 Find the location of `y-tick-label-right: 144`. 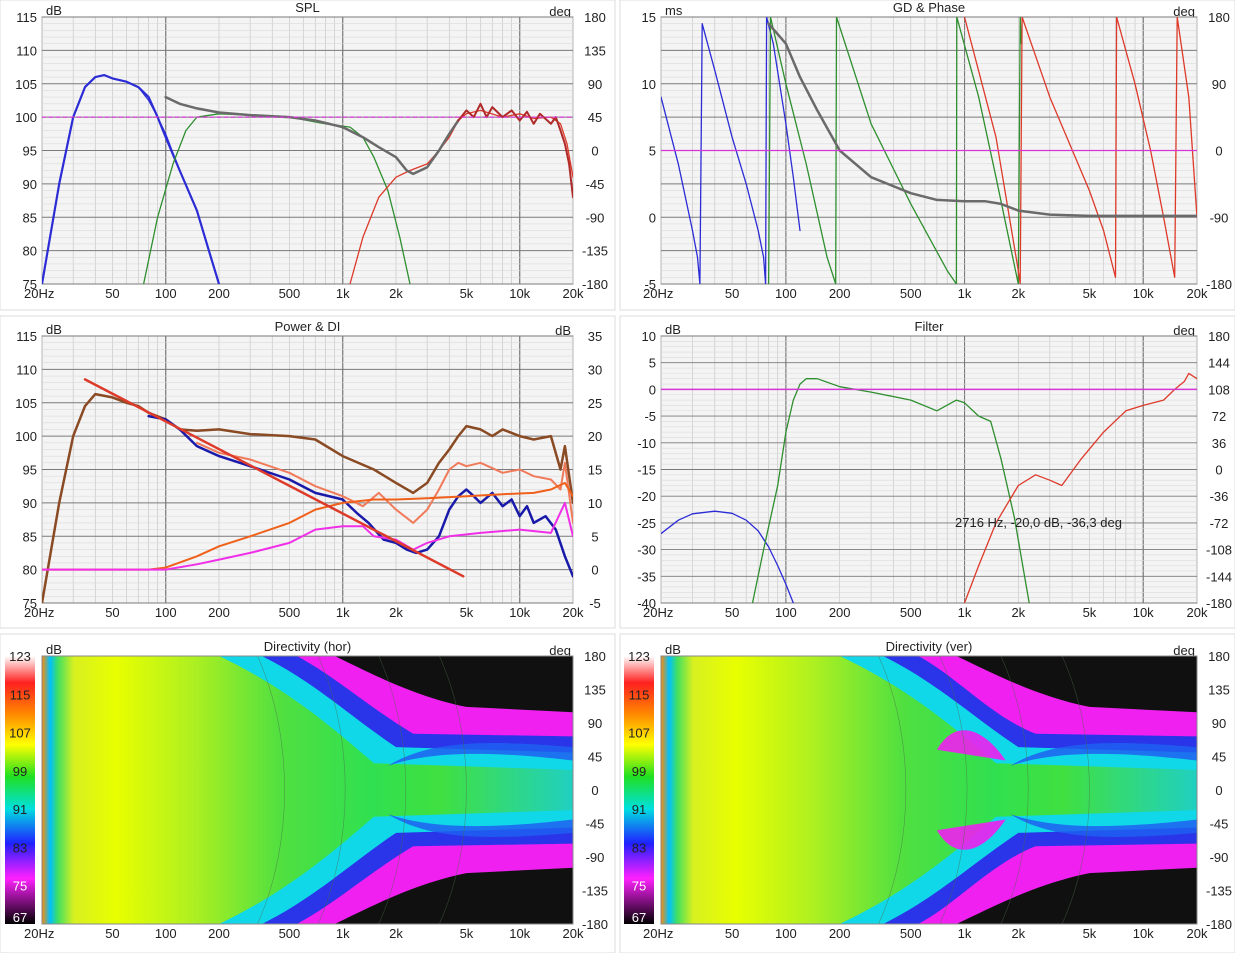

y-tick-label-right: 144 is located at coordinates (1219, 363).